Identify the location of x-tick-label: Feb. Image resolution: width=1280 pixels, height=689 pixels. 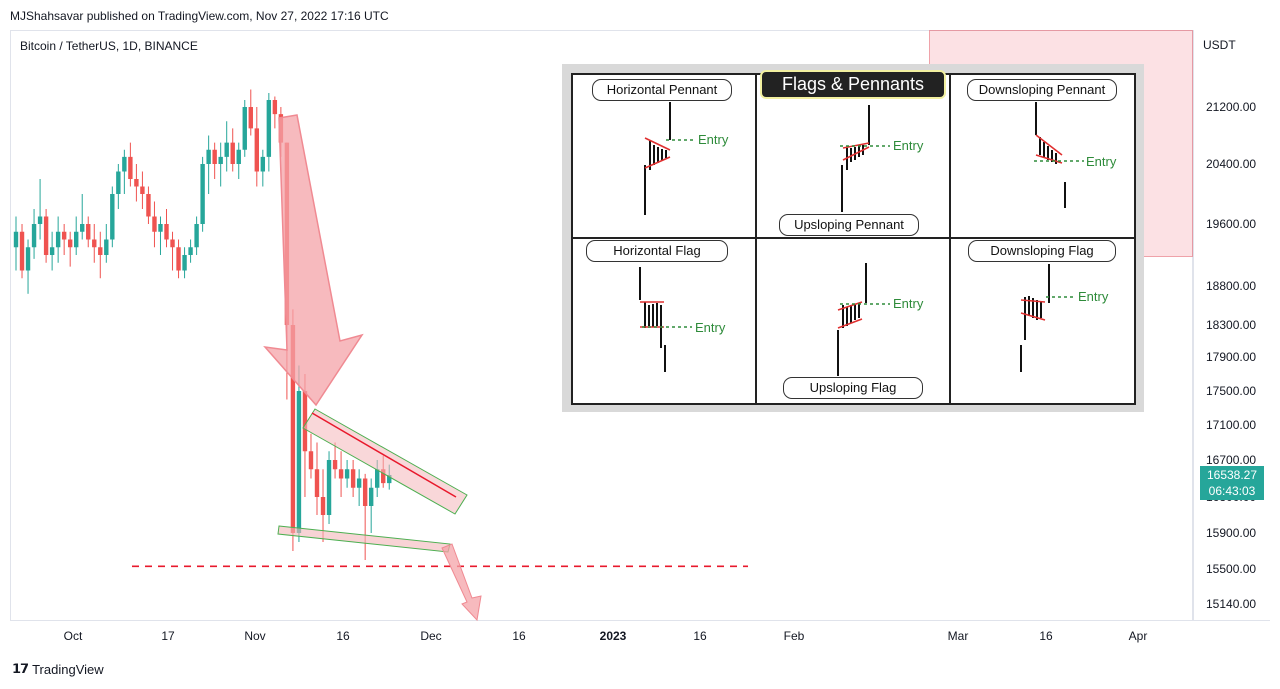
(794, 636).